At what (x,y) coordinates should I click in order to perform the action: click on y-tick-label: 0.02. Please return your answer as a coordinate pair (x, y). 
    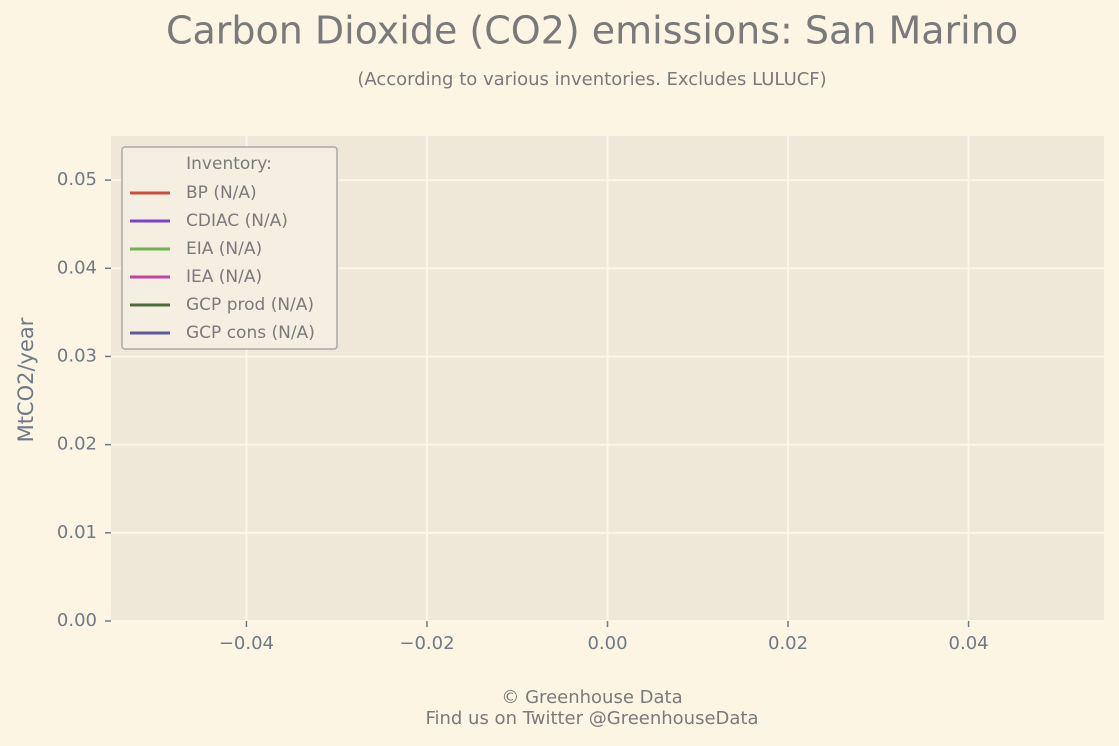
    Looking at the image, I should click on (77, 444).